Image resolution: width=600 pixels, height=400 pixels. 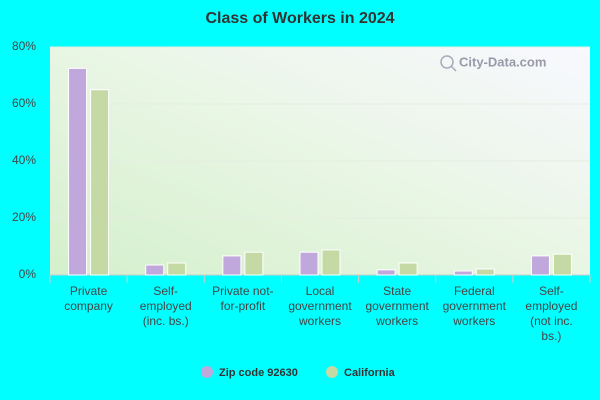 I want to click on chart-title: Class of Workers in 2024, so click(x=299, y=18).